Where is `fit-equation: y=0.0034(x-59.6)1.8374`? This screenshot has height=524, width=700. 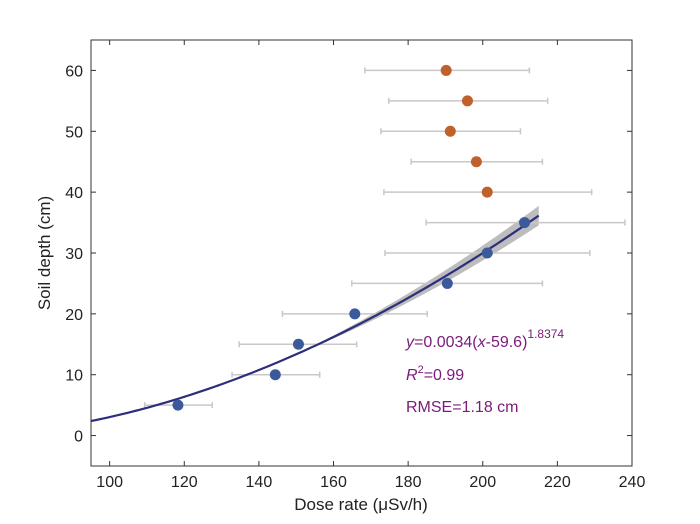
fit-equation: y=0.0034(x-59.6)1.8374 is located at coordinates (484, 339).